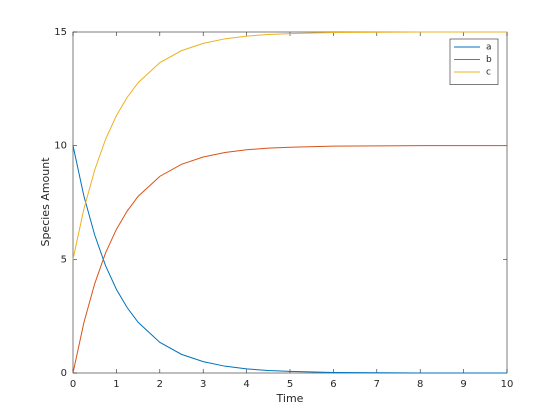  I want to click on legend-label: a, so click(489, 48).